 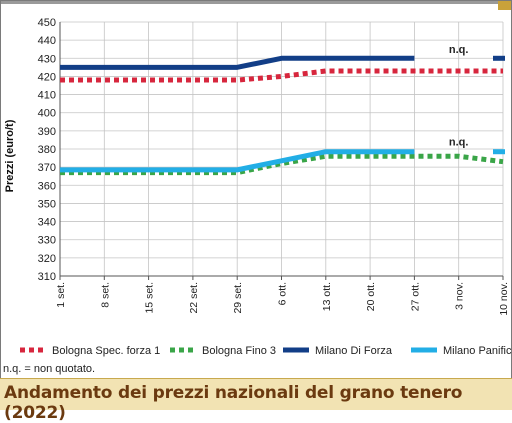 What do you see at coordinates (47, 241) in the screenshot?
I see `y-tick-label: 330` at bounding box center [47, 241].